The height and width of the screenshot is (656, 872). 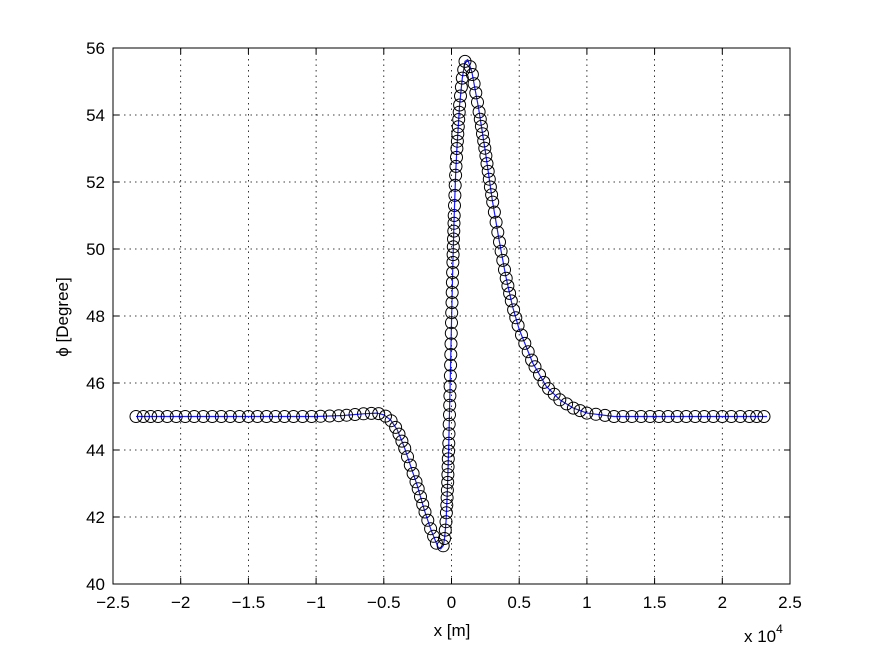 I want to click on y-tick-label: 46, so click(x=95, y=383).